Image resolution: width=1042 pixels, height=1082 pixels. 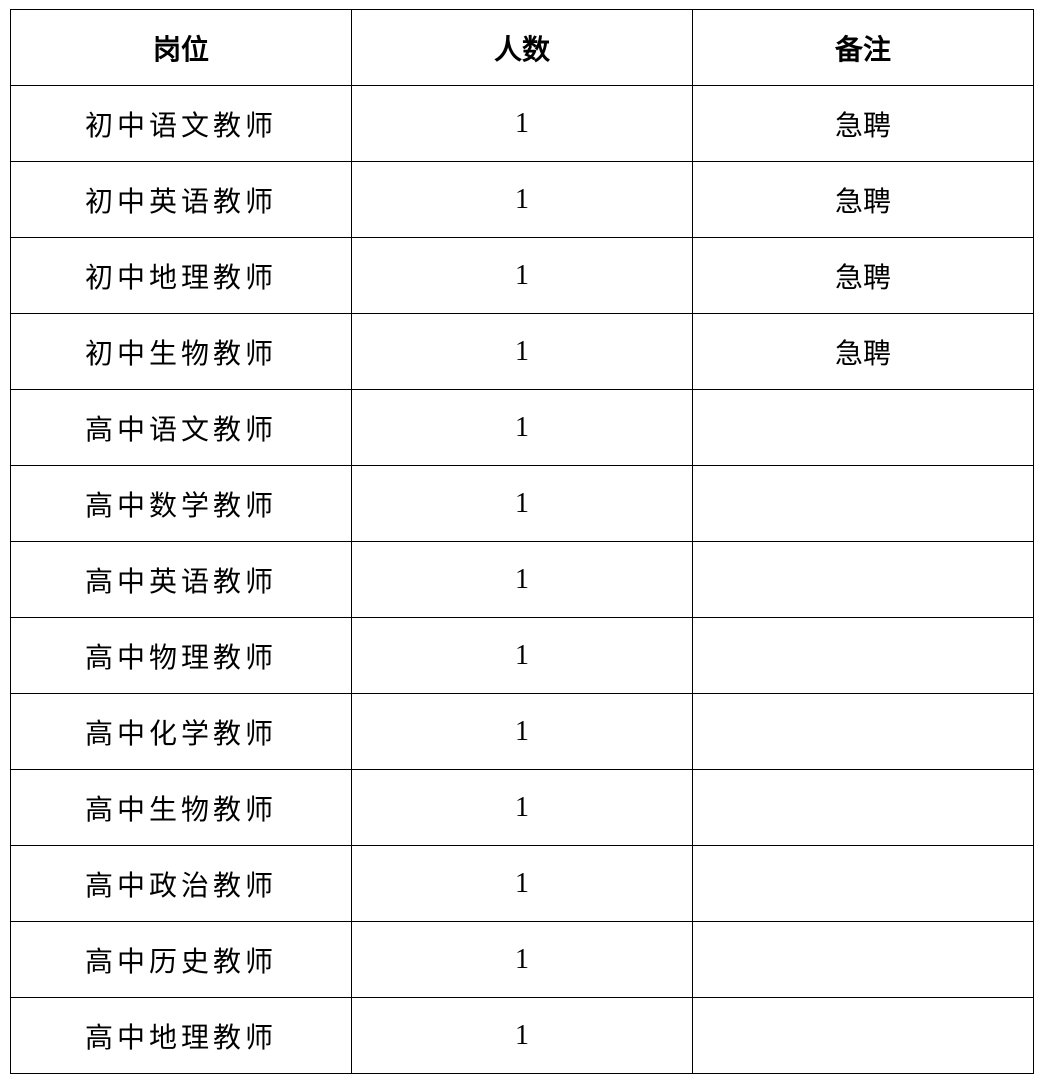 I want to click on table-row: 高中地理教师 1, so click(x=522, y=1035).